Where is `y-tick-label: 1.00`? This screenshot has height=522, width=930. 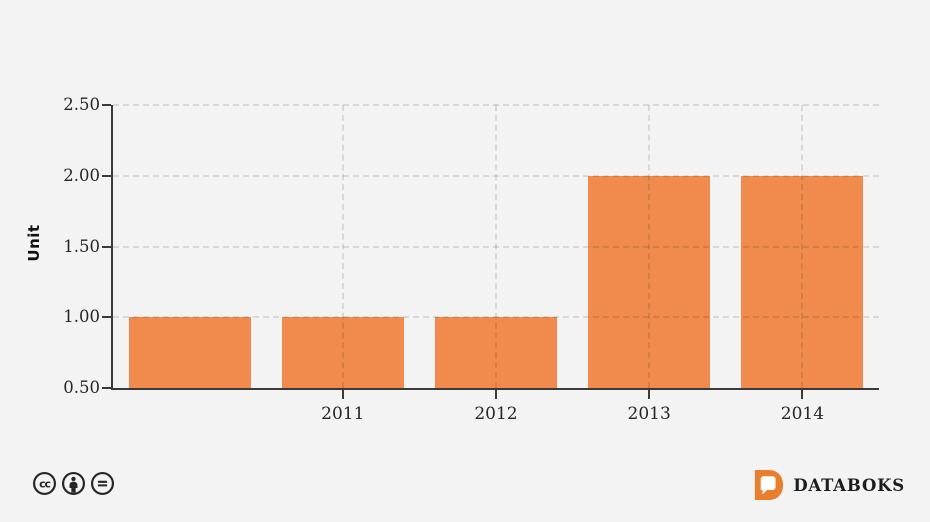 y-tick-label: 1.00 is located at coordinates (81, 317).